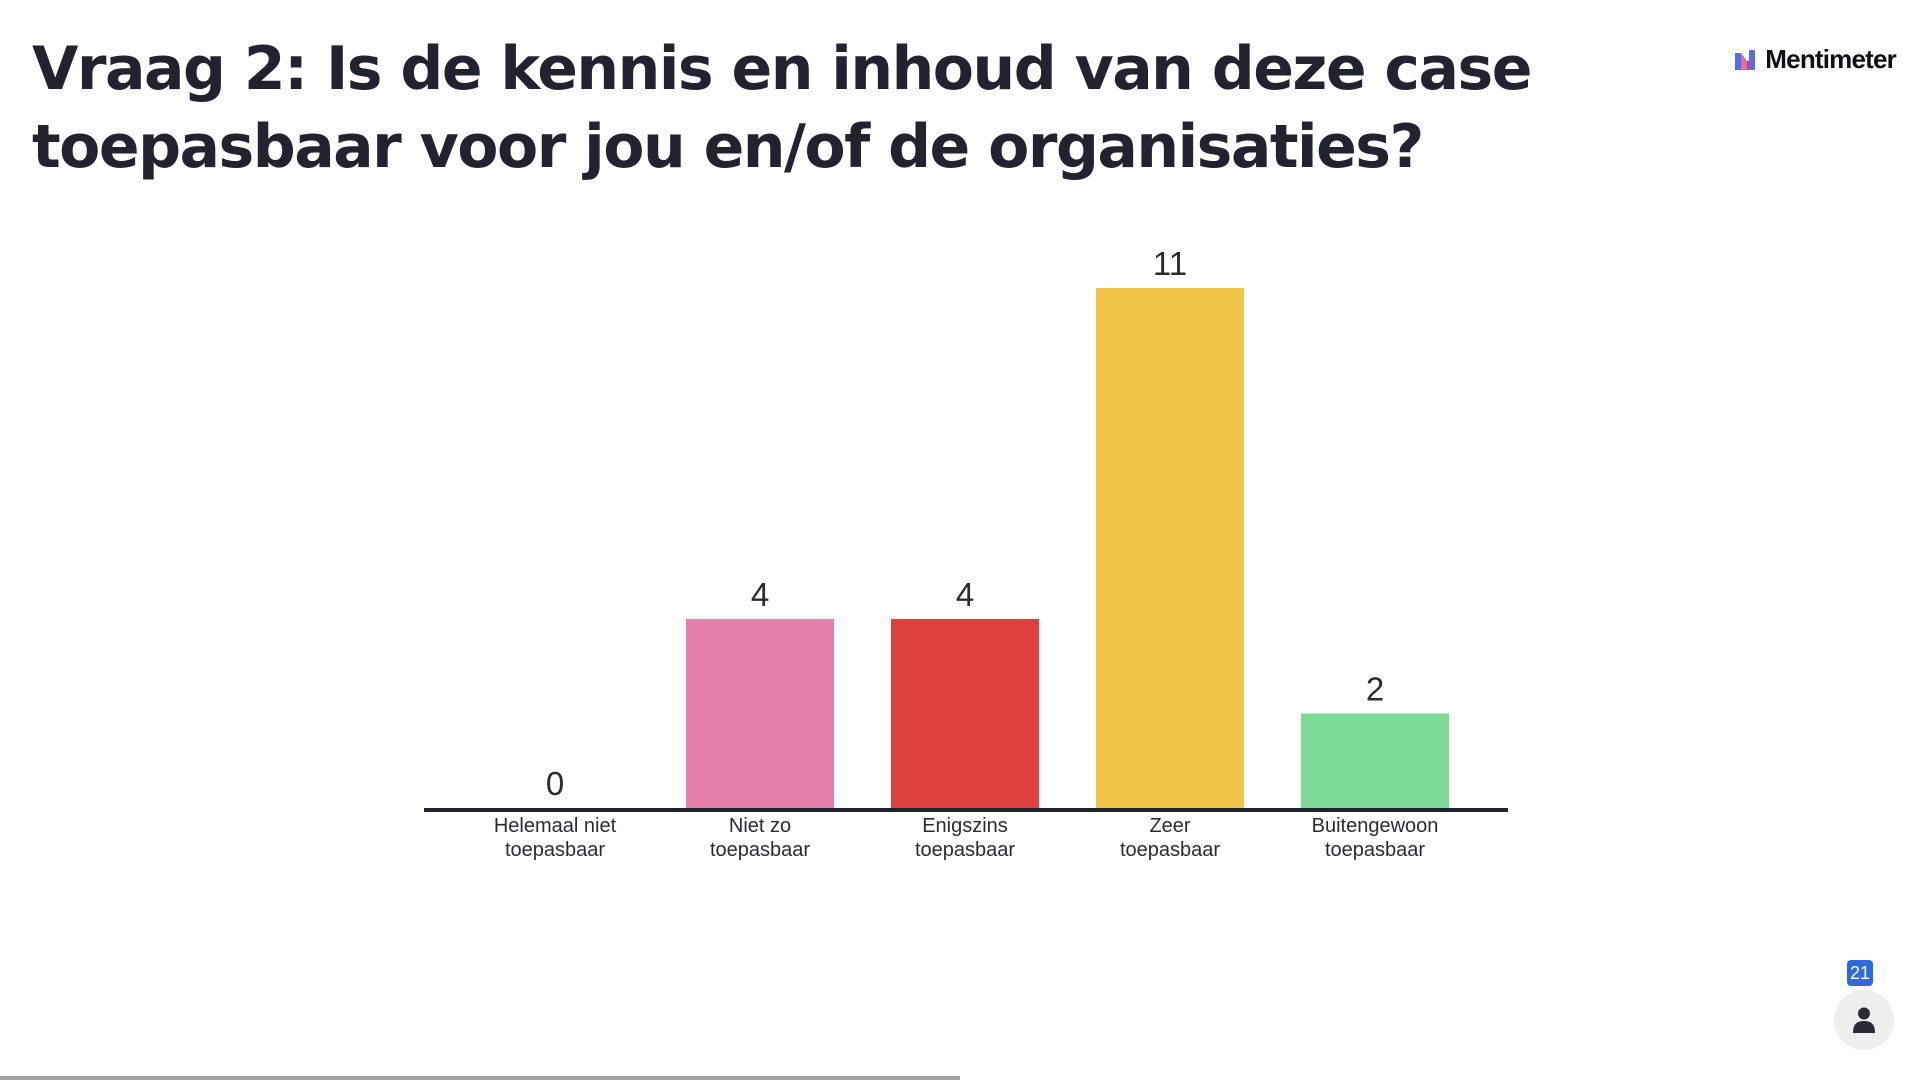  I want to click on participant-count-badge: 21, so click(1860, 973).